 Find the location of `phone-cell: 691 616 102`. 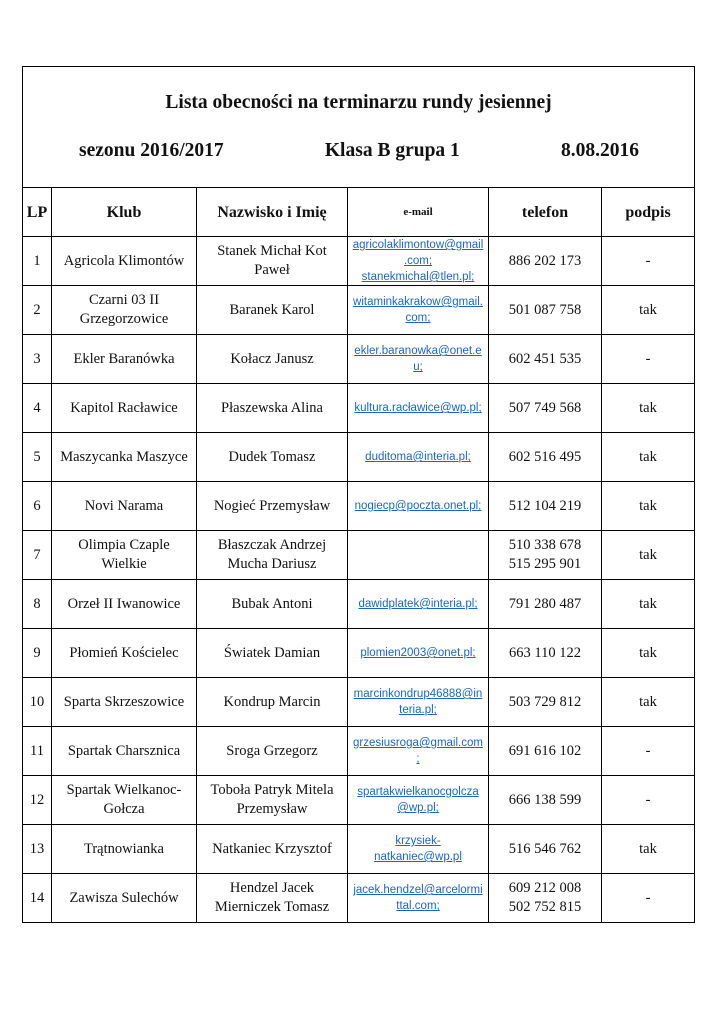

phone-cell: 691 616 102 is located at coordinates (545, 751).